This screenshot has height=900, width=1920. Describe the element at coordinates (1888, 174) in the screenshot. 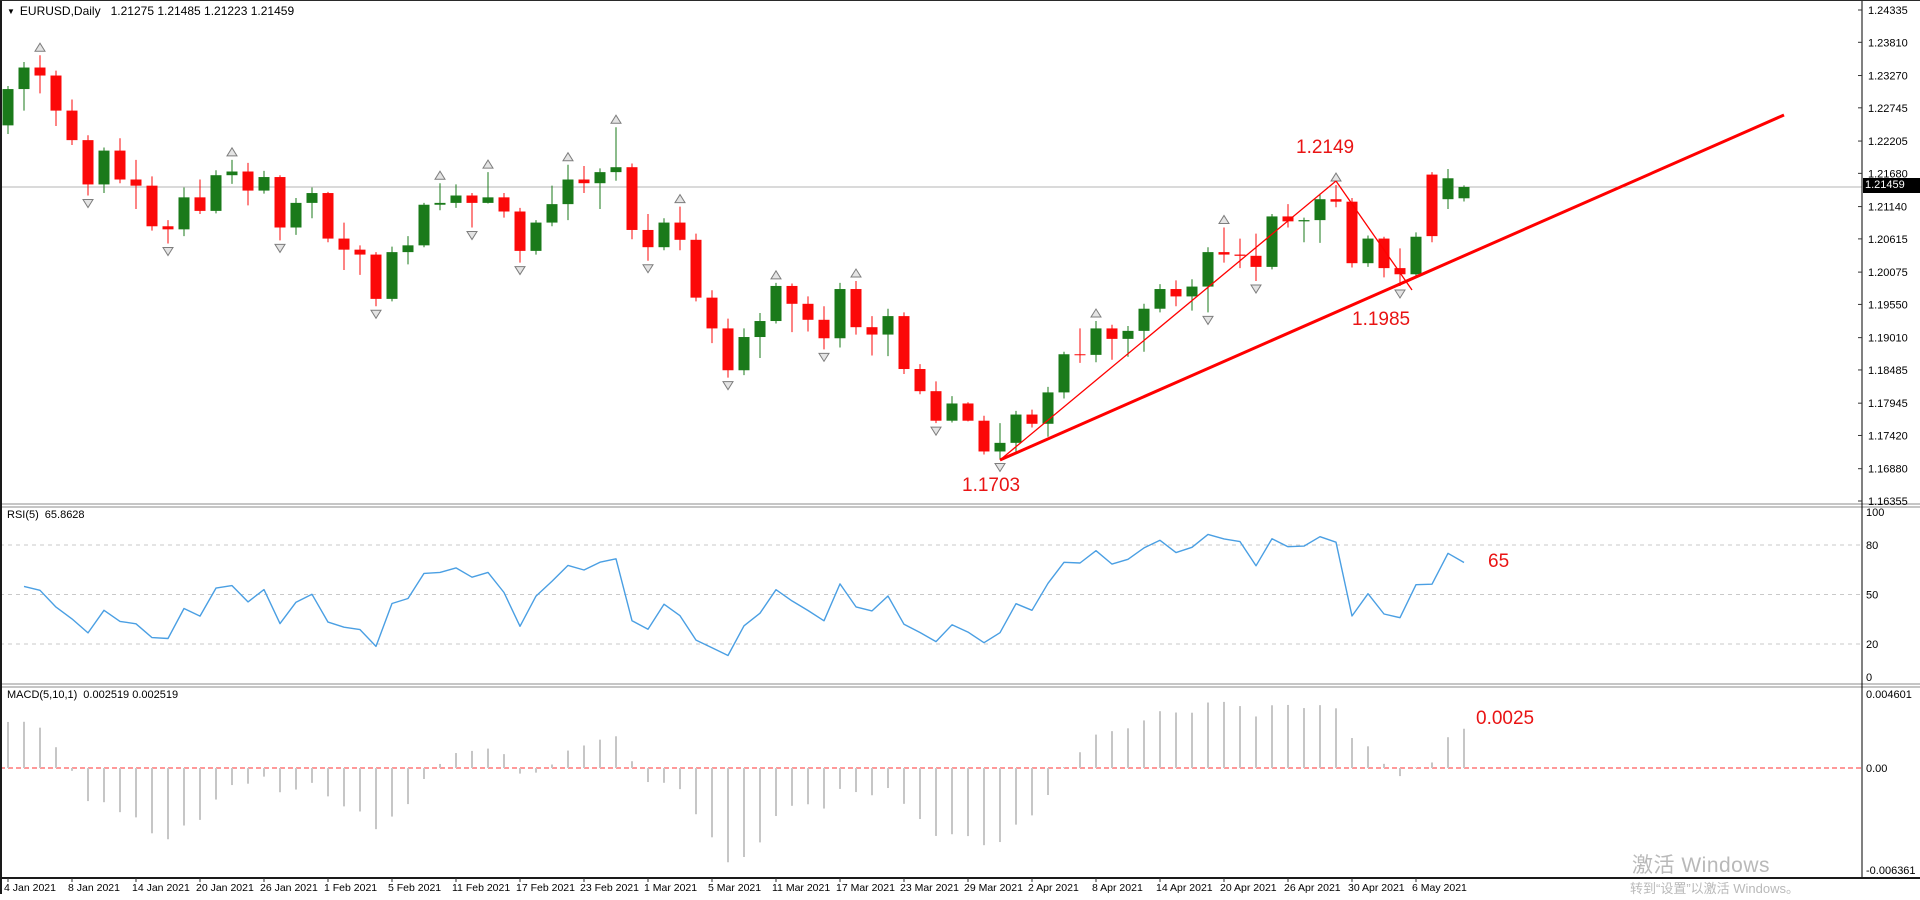

I see `price-axis-label: 1.21680` at that location.